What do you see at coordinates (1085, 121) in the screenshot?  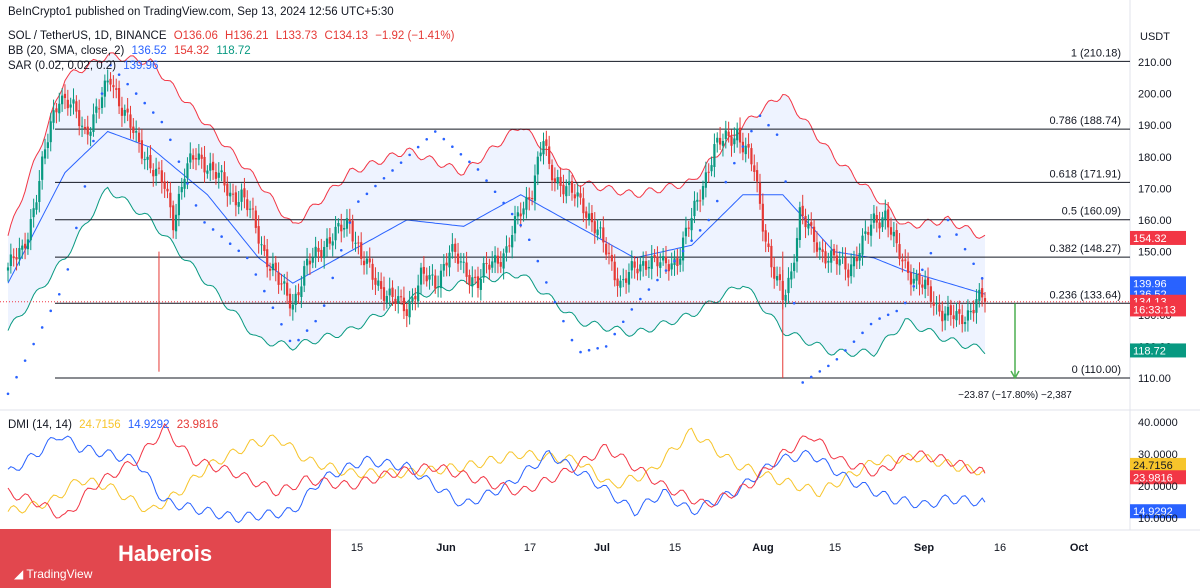 I see `fib-level-label: 0.786 (188.74)` at bounding box center [1085, 121].